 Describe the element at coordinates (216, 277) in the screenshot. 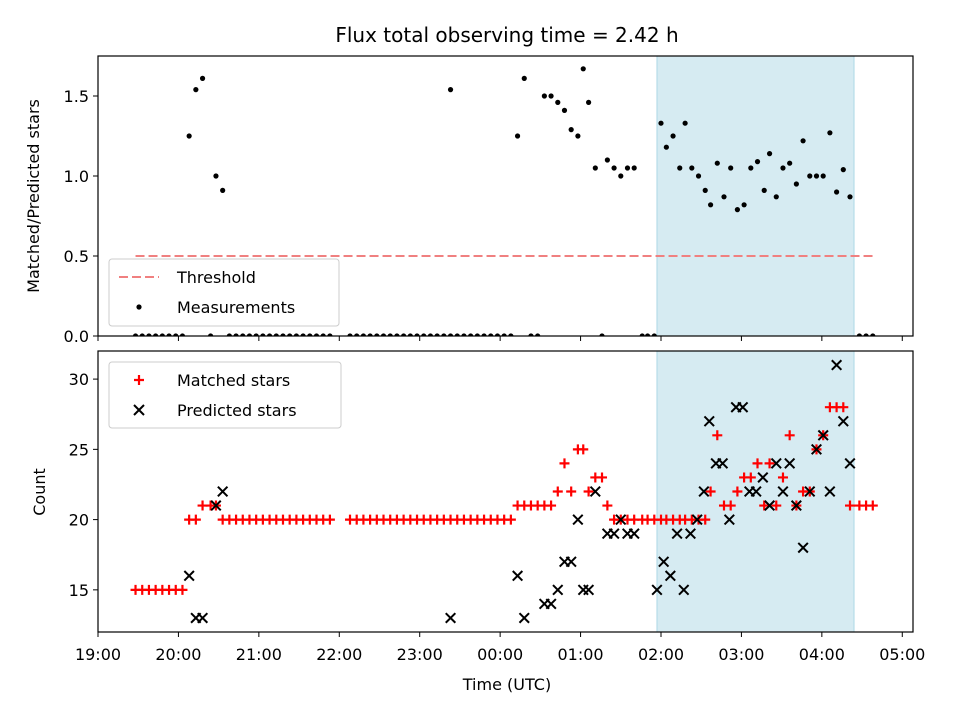

I see `legend-label: Threshold` at that location.